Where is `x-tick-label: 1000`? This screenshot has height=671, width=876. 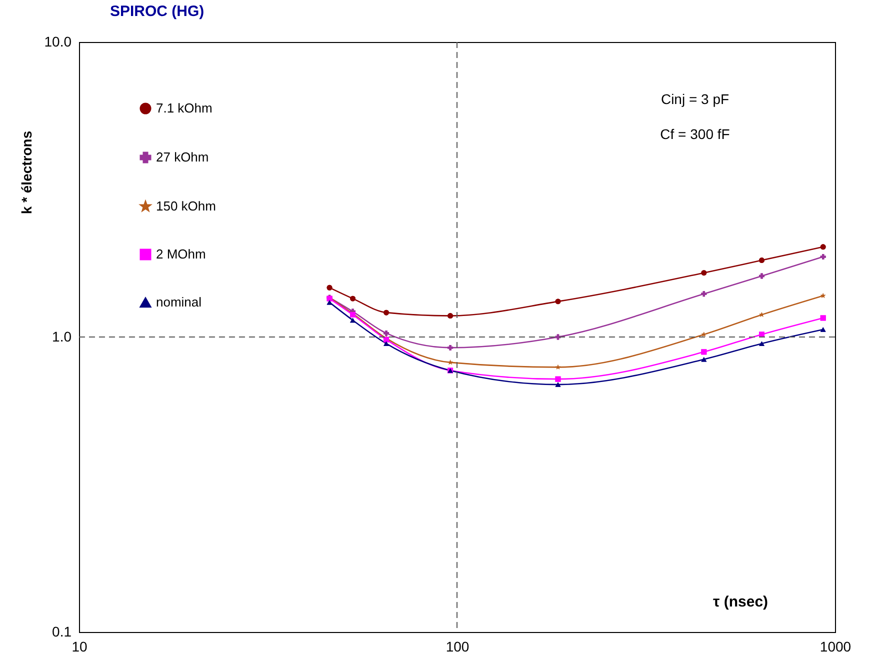 x-tick-label: 1000 is located at coordinates (836, 646).